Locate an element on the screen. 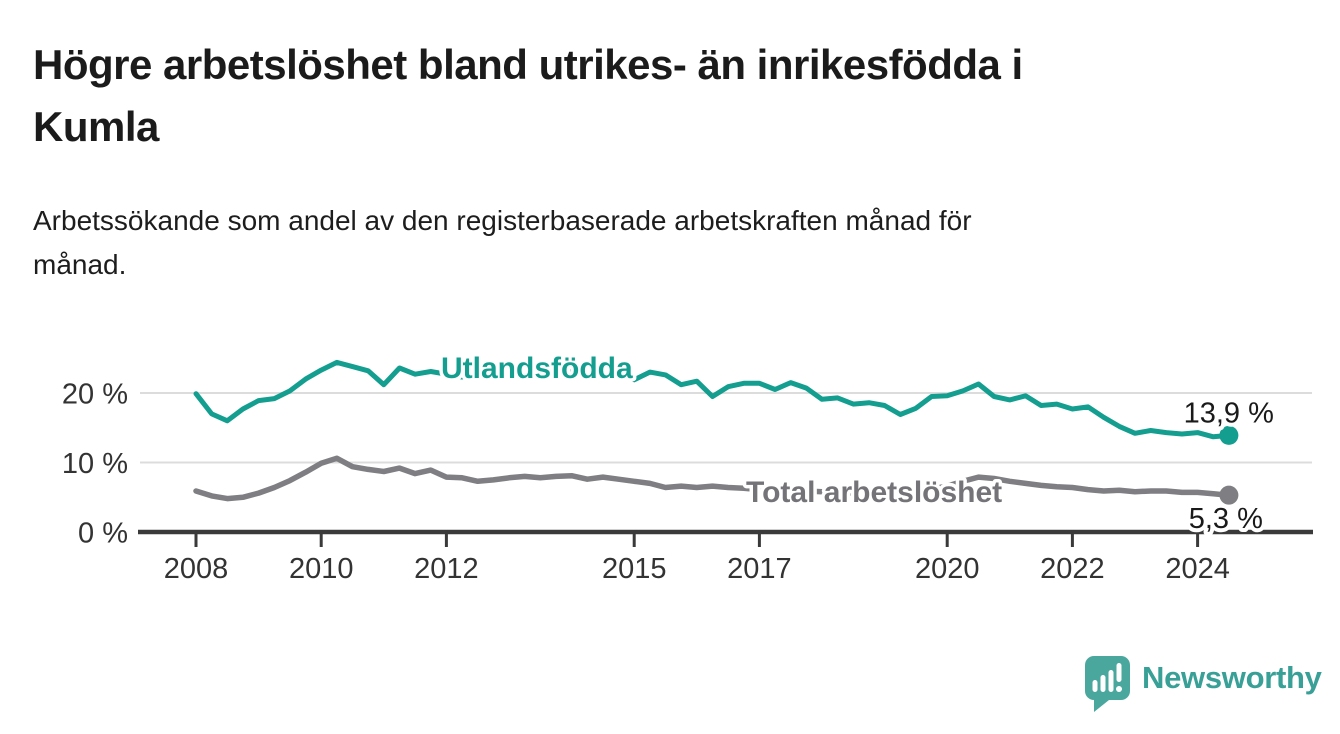  svg-text: 2008 is located at coordinates (196, 569).